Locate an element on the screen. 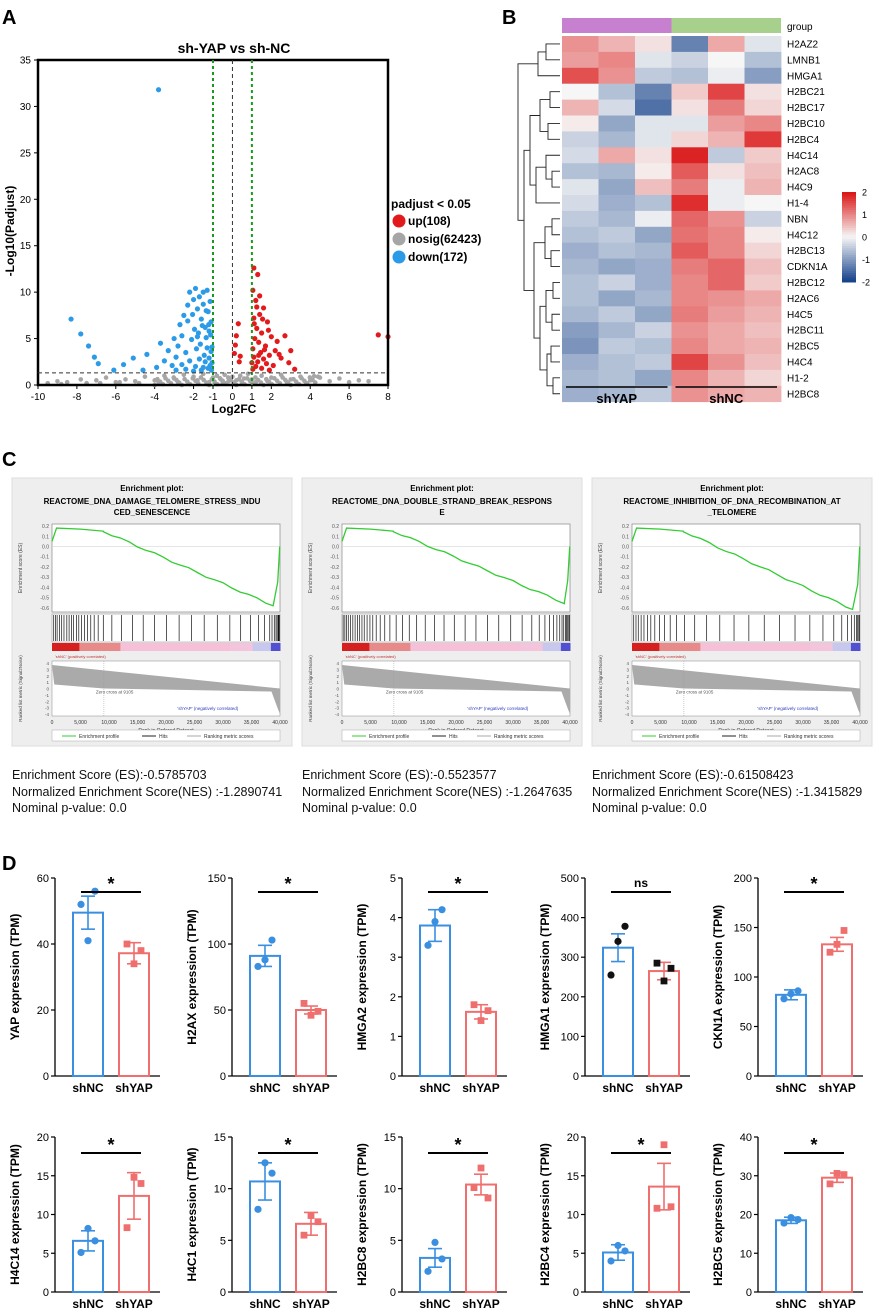 Image resolution: width=892 pixels, height=1314 pixels. bar-ytick-label: 0 is located at coordinates (46, 1293).